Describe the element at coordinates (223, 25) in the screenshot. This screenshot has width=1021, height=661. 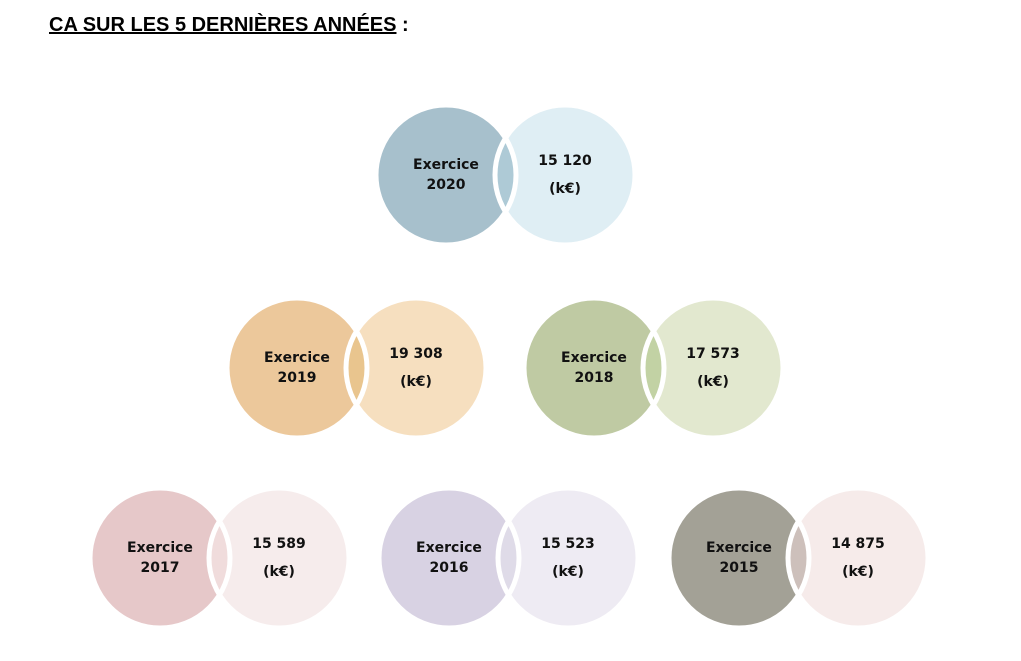
I see `title: CA SUR LES 5 DERNIÈRES ANNÉES` at that location.